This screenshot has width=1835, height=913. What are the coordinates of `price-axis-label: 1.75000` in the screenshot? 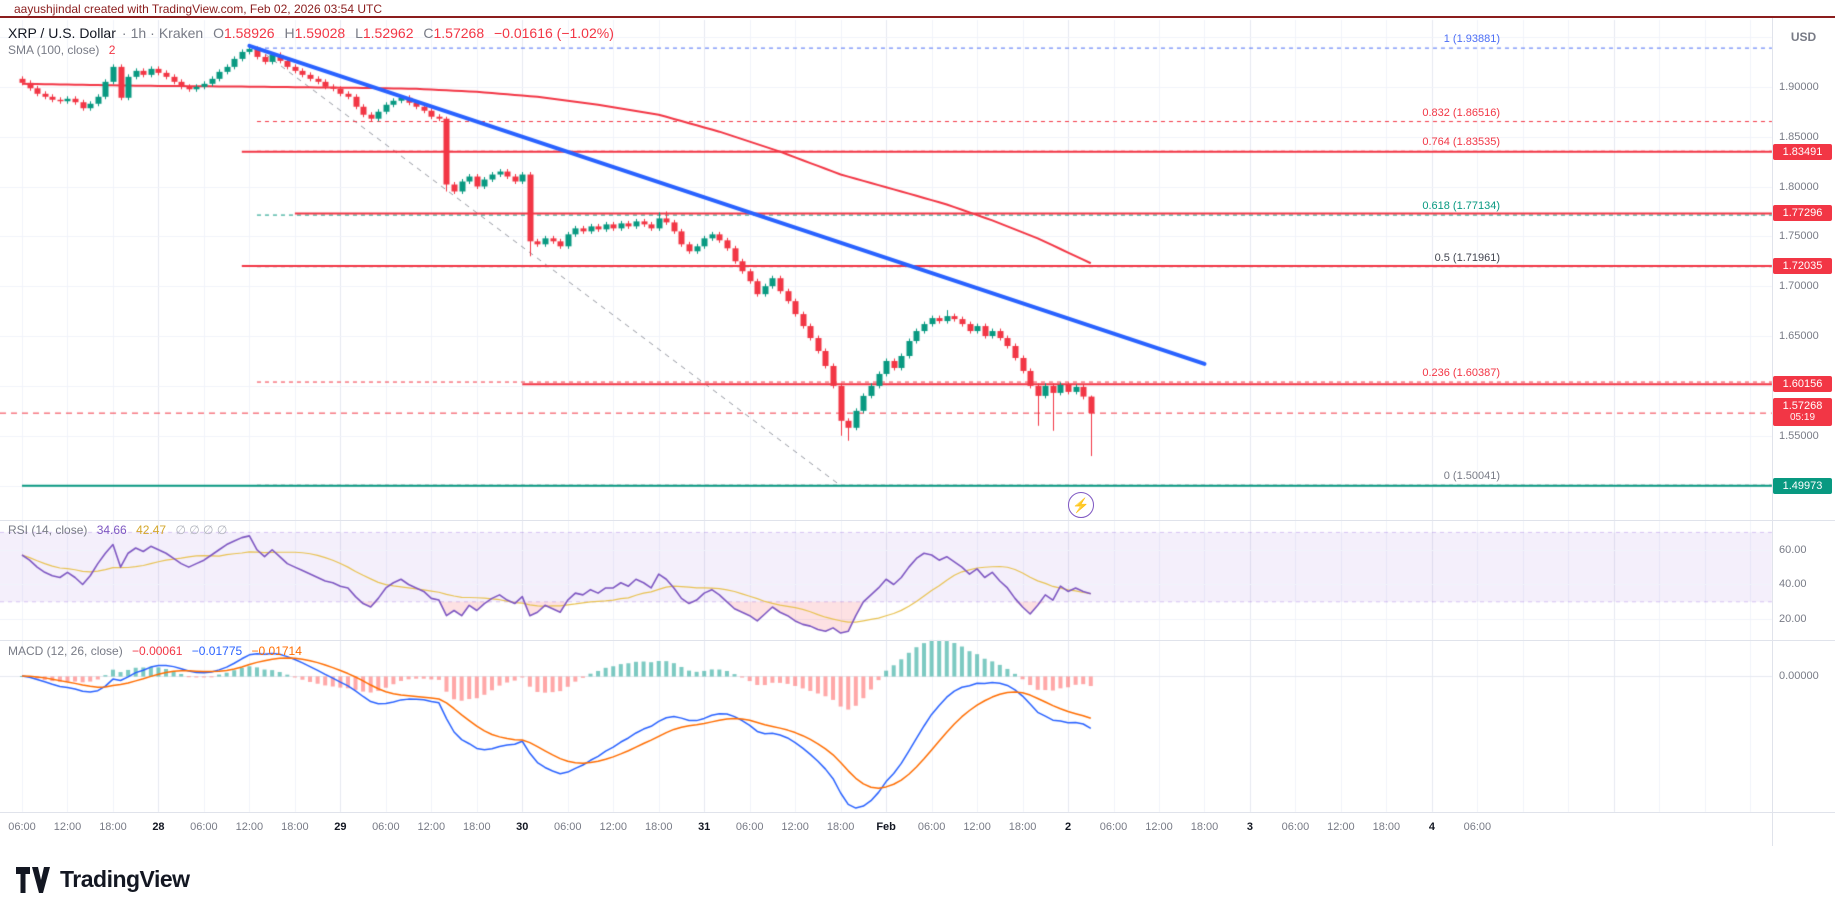 It's located at (1799, 236).